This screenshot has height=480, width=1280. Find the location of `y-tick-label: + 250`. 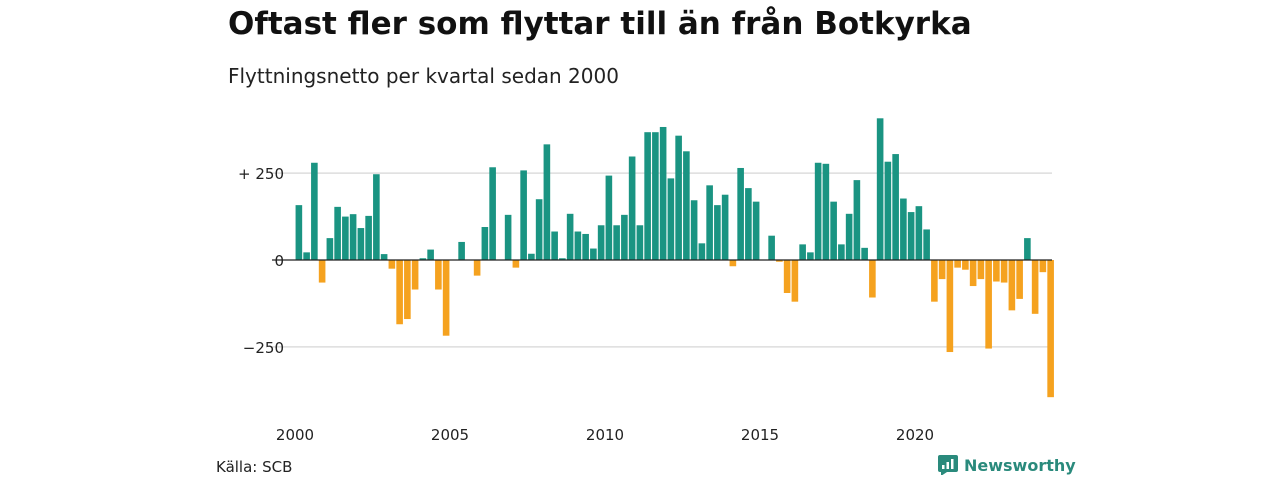

y-tick-label: + 250 is located at coordinates (261, 174).